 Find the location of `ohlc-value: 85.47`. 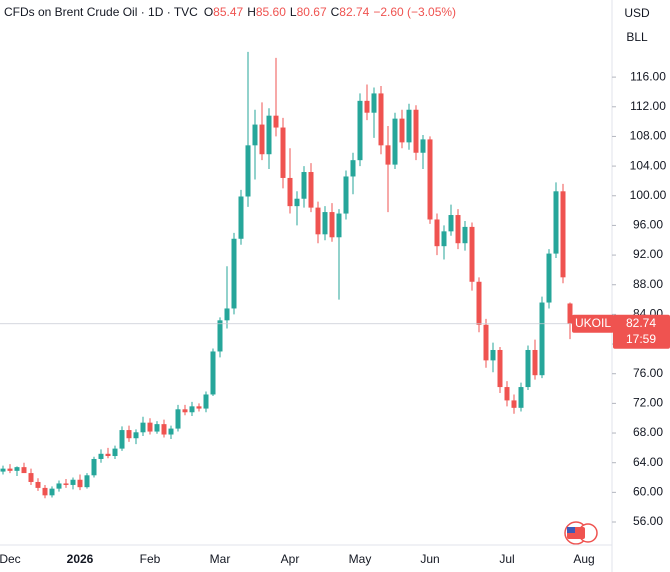

ohlc-value: 85.47 is located at coordinates (228, 12).